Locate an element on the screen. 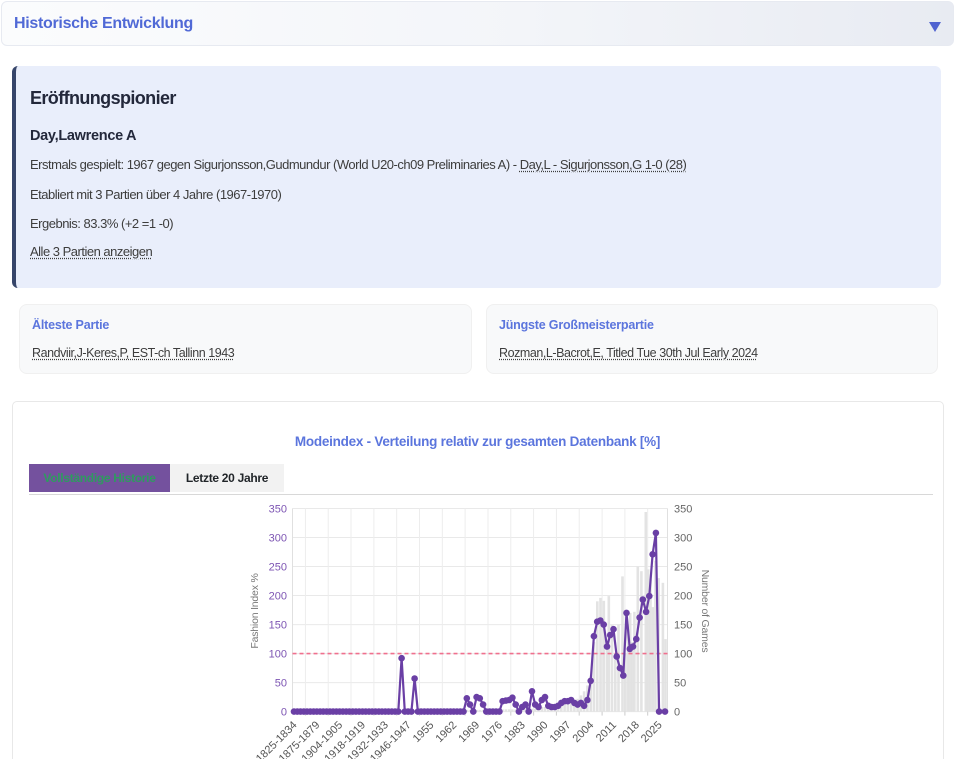  svg-text: 1962 is located at coordinates (447, 732).